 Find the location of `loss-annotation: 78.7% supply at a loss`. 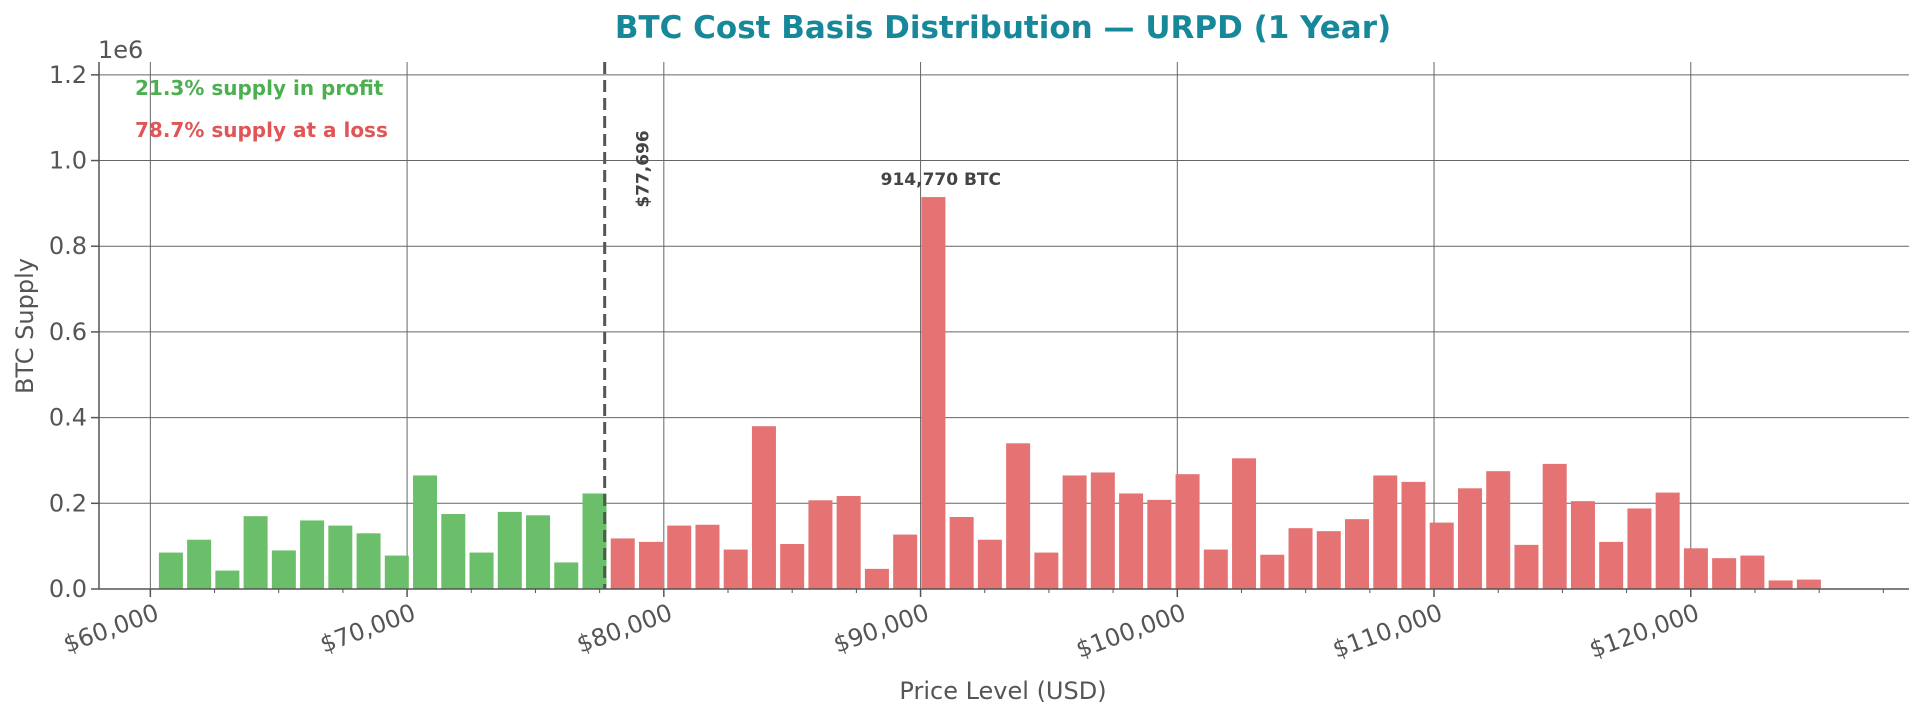

loss-annotation: 78.7% supply at a loss is located at coordinates (261, 130).